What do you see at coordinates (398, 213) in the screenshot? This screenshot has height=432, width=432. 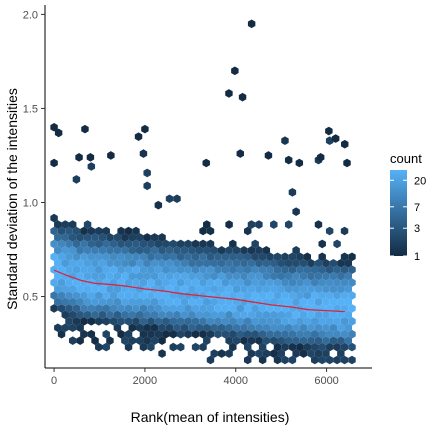 I see `legend-colorbar` at bounding box center [398, 213].